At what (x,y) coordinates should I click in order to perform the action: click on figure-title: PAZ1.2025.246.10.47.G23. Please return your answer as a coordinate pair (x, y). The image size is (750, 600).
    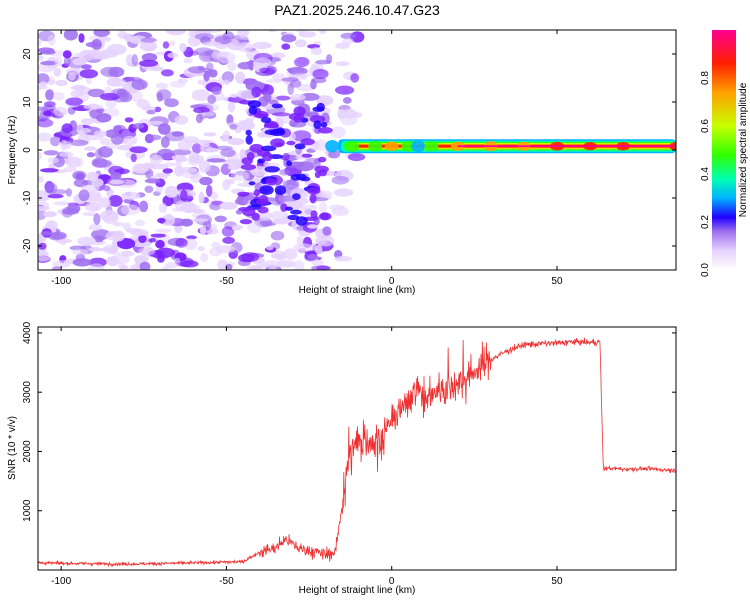
    Looking at the image, I should click on (357, 10).